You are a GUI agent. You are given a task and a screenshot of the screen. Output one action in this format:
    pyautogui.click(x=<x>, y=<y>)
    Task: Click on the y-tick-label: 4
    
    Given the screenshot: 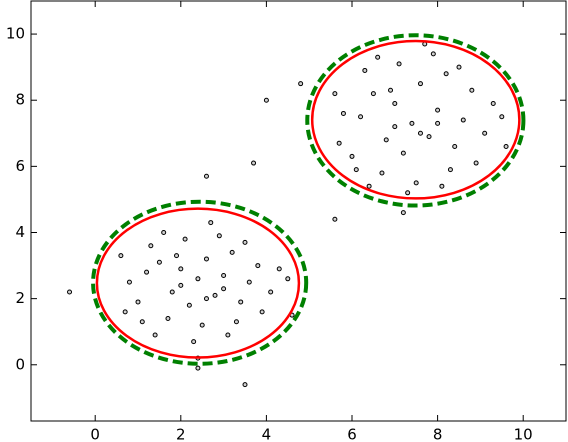 What is the action you would take?
    pyautogui.click(x=20, y=232)
    